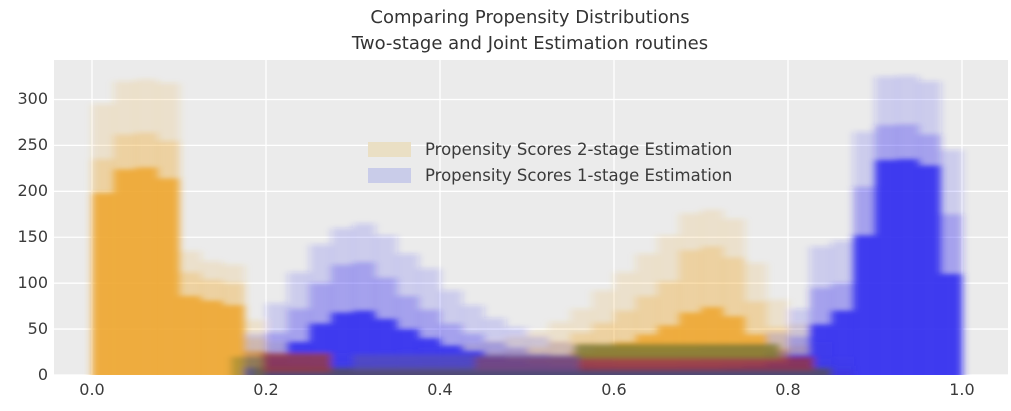 This screenshot has width=1011, height=411. What do you see at coordinates (579, 149) in the screenshot?
I see `legend-label-2stage: Propensity Scores 2-stage Estimation` at bounding box center [579, 149].